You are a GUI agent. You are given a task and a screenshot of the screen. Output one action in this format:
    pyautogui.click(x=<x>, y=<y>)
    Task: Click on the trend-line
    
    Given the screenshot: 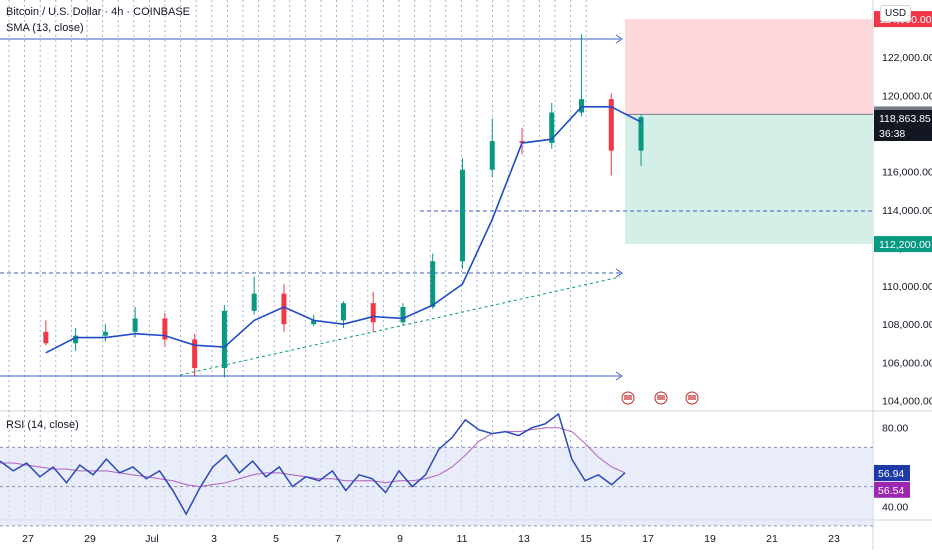 What is the action you would take?
    pyautogui.click(x=400, y=326)
    